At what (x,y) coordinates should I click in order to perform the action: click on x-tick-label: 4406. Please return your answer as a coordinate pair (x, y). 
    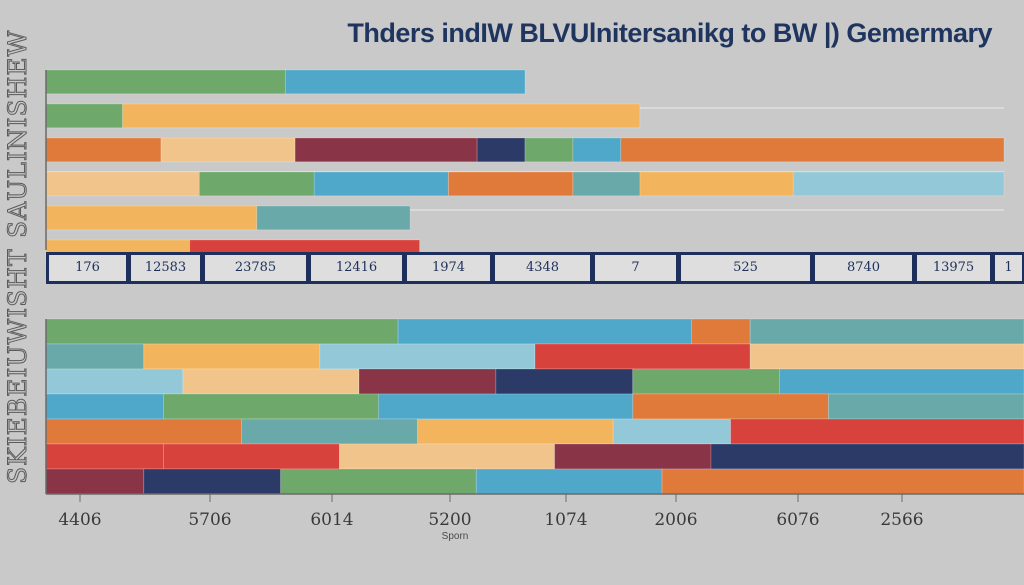
    Looking at the image, I should click on (80, 520).